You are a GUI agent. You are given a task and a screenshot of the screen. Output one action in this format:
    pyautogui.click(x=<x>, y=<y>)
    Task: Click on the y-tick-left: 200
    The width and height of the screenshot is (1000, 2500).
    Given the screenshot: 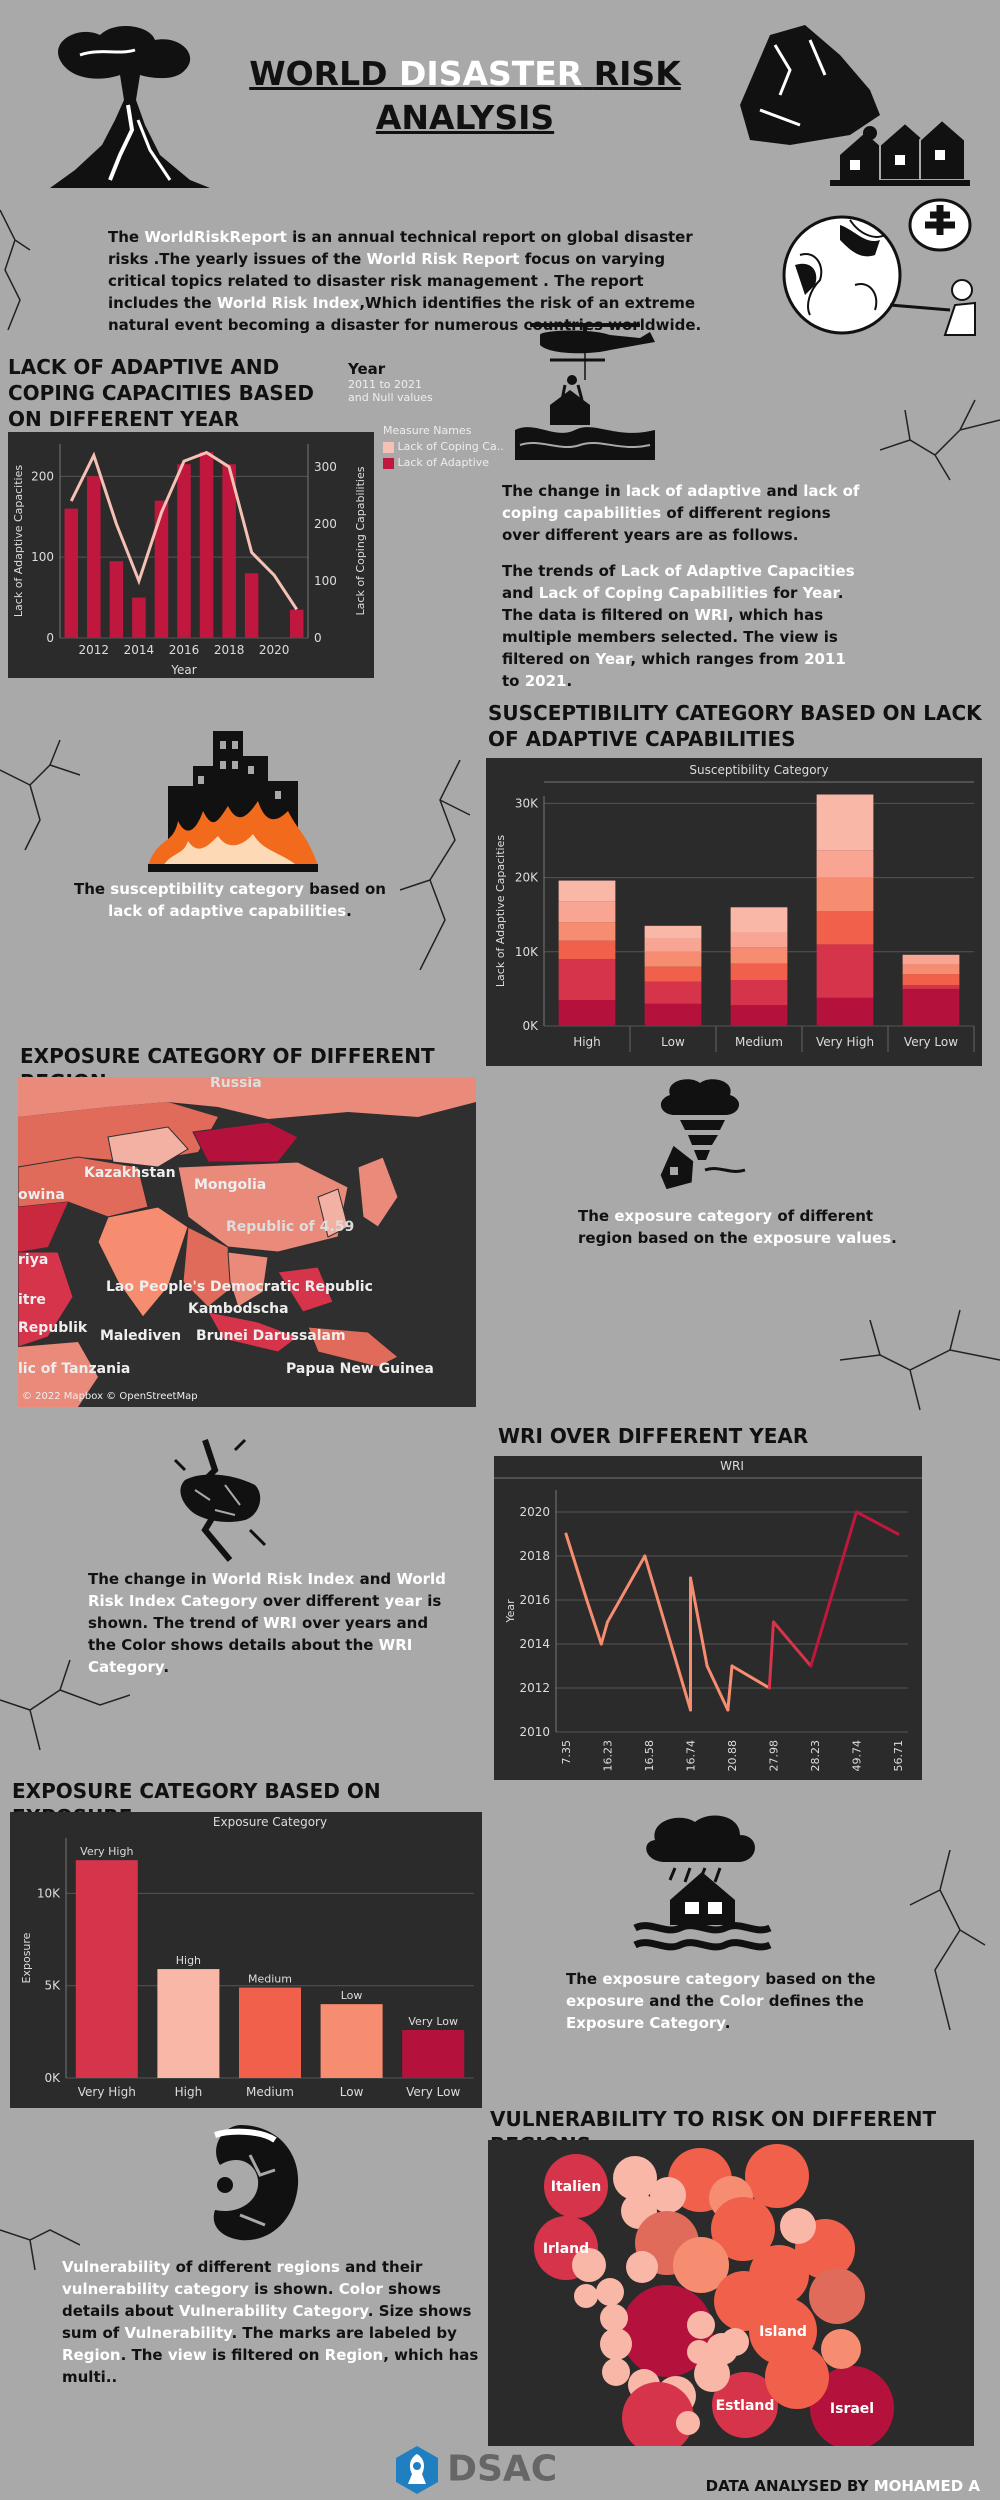 What is the action you would take?
    pyautogui.click(x=42, y=476)
    